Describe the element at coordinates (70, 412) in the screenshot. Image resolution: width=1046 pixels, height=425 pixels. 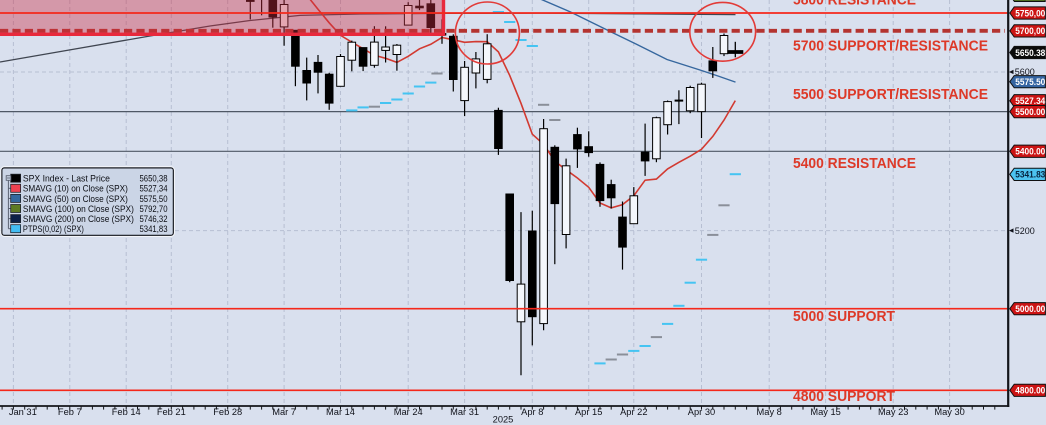
I see `svg-text: Feb 7` at that location.